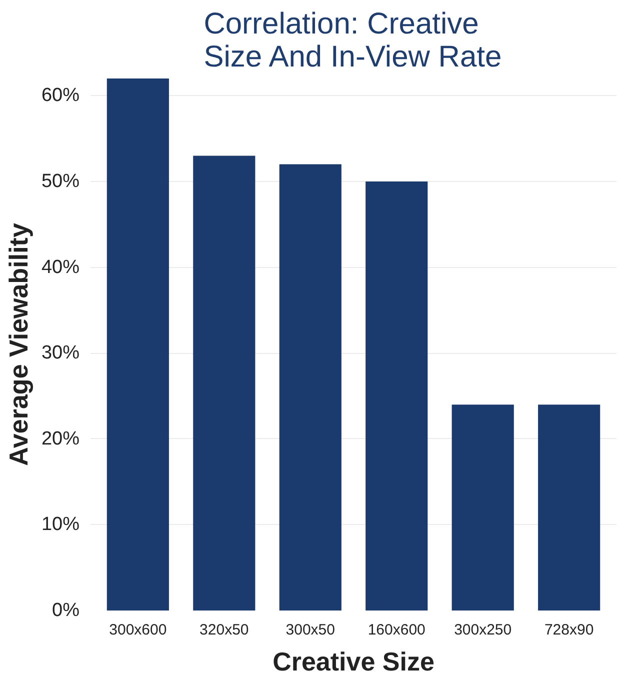 The image size is (626, 679). What do you see at coordinates (569, 630) in the screenshot?
I see `x-tick-label: 728x90` at bounding box center [569, 630].